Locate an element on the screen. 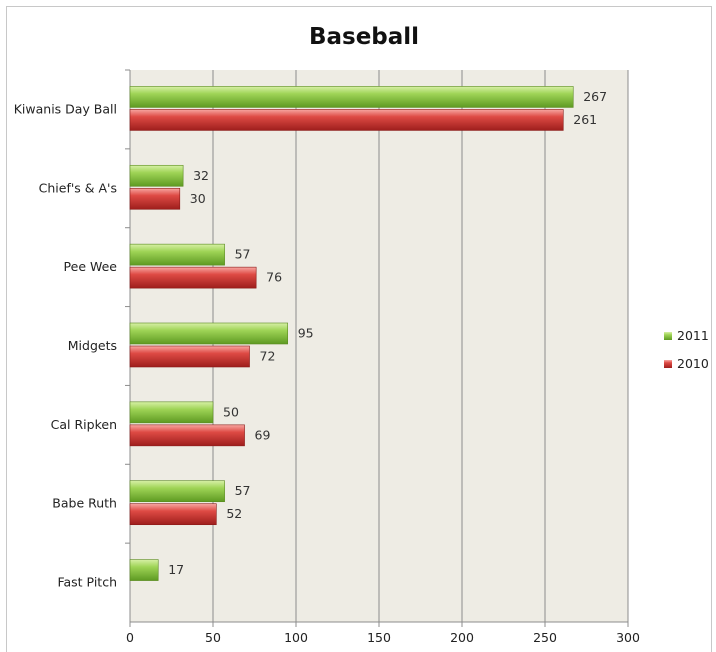 This screenshot has height=652, width=716. category-label: Kiwanis Day Ball is located at coordinates (65, 108).